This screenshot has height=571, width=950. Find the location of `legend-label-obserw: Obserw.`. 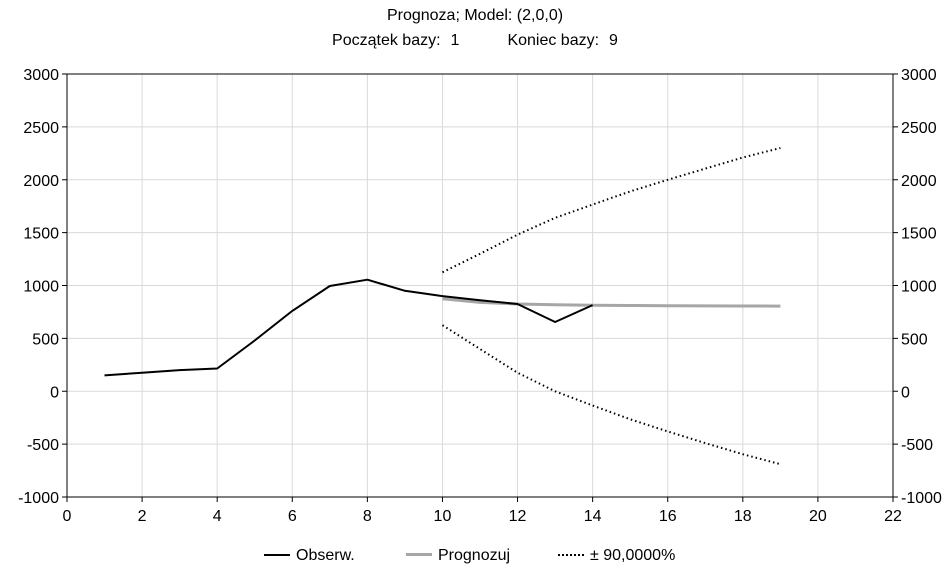

legend-label-obserw: Obserw. is located at coordinates (325, 555).